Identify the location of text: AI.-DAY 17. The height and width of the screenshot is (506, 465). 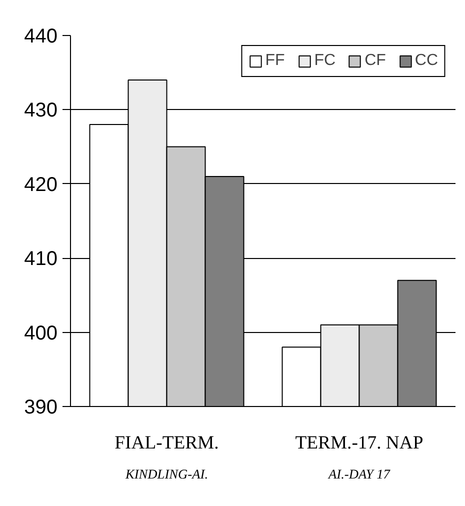
(360, 474).